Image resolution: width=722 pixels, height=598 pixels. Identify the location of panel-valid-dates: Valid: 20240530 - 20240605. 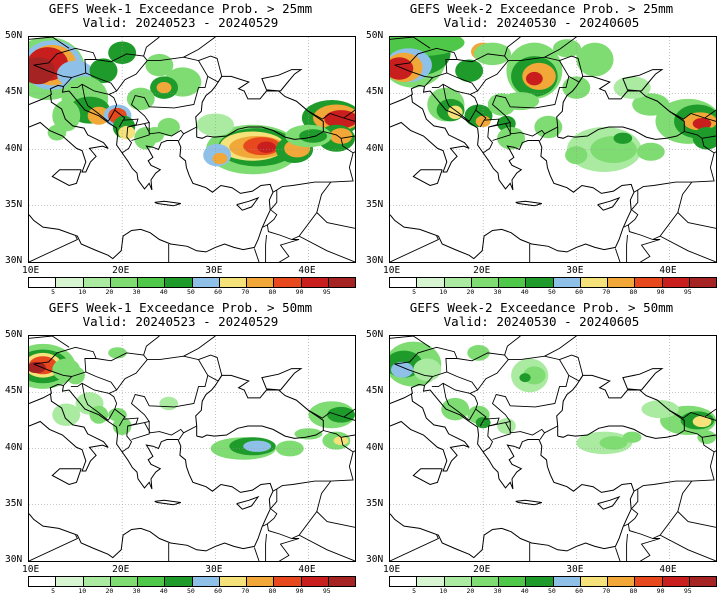
(541, 22).